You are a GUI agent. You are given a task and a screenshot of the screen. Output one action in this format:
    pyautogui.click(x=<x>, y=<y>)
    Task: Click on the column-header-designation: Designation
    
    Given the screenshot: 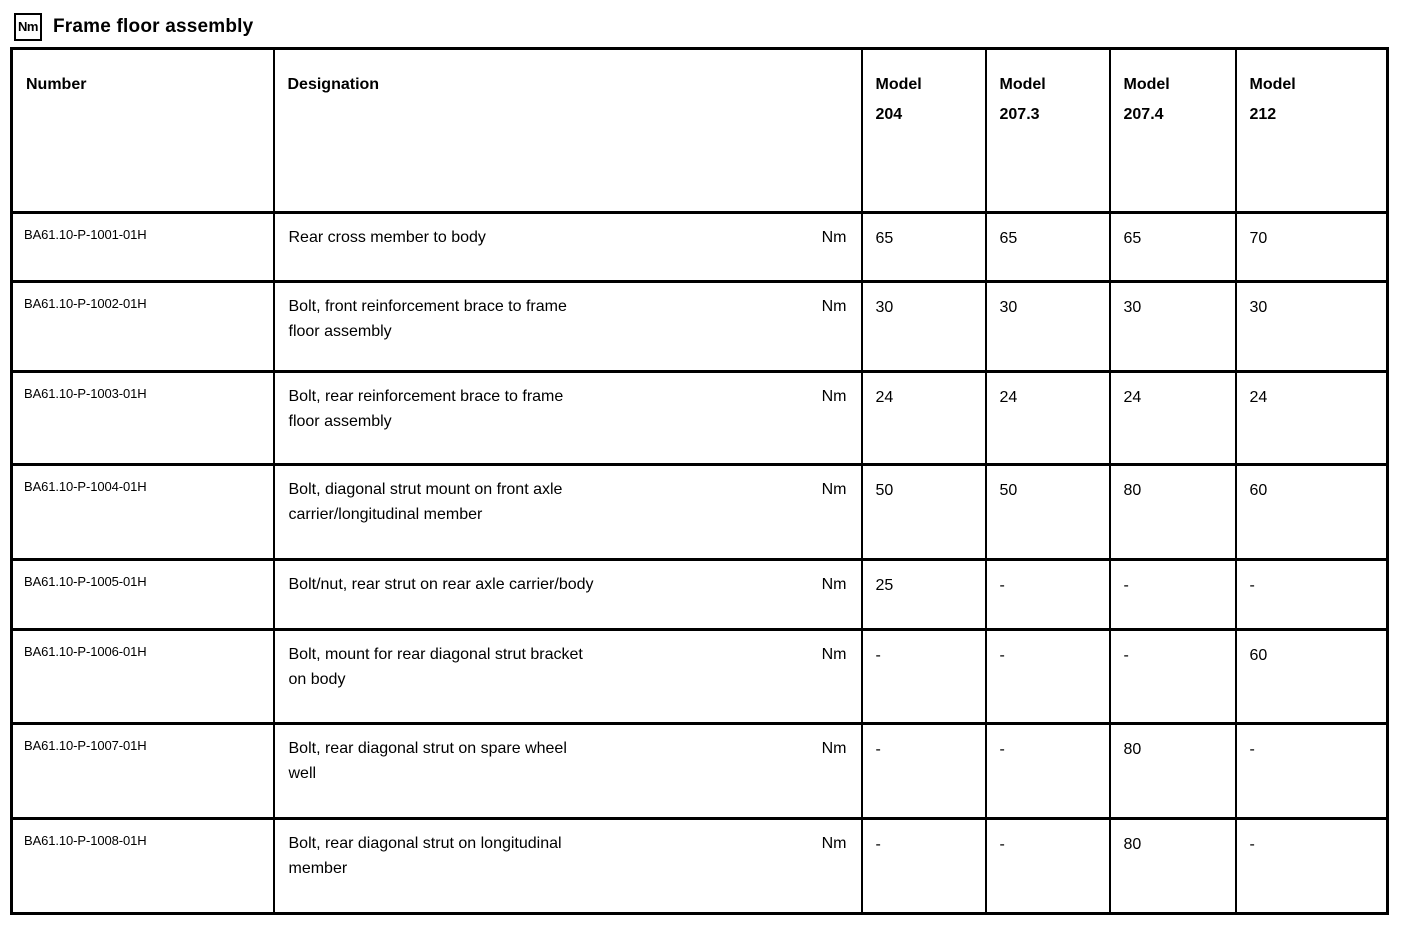 What is the action you would take?
    pyautogui.click(x=567, y=130)
    